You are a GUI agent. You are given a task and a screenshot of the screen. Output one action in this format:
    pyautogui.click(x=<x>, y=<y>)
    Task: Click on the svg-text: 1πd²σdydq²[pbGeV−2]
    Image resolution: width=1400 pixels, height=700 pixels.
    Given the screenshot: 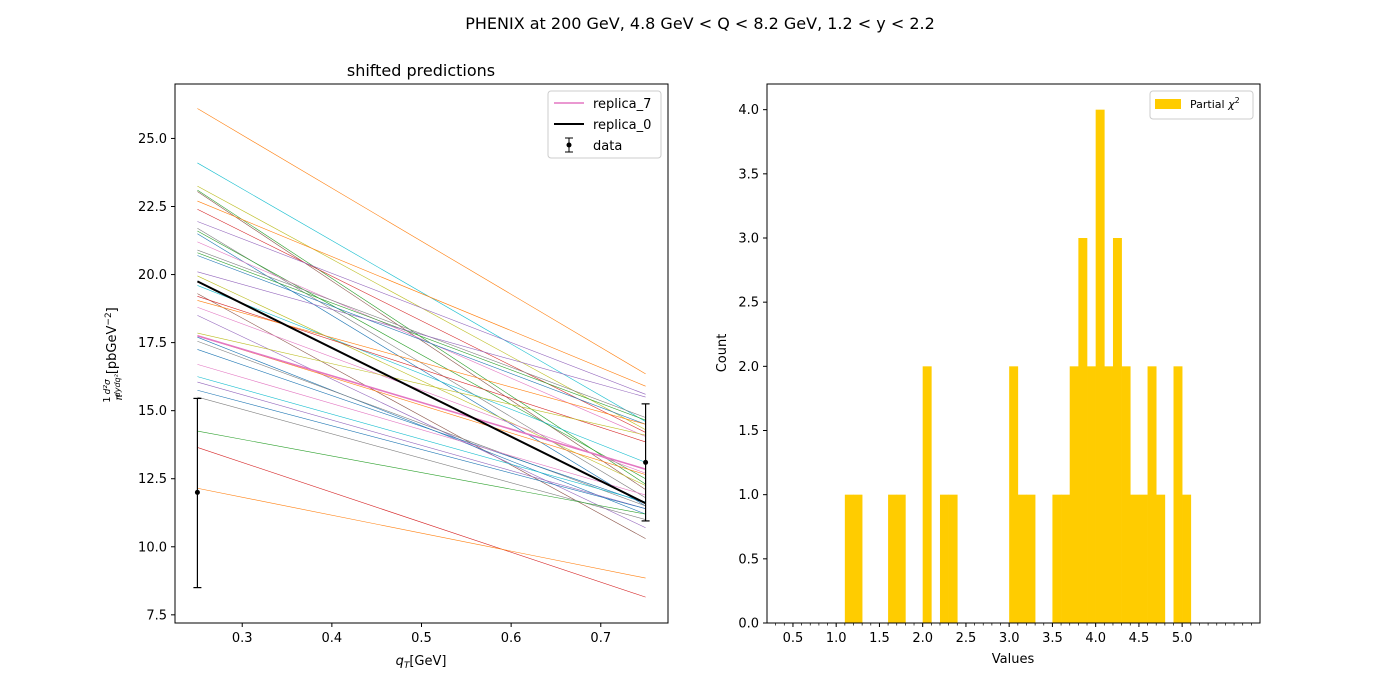 What is the action you would take?
    pyautogui.click(x=113, y=355)
    